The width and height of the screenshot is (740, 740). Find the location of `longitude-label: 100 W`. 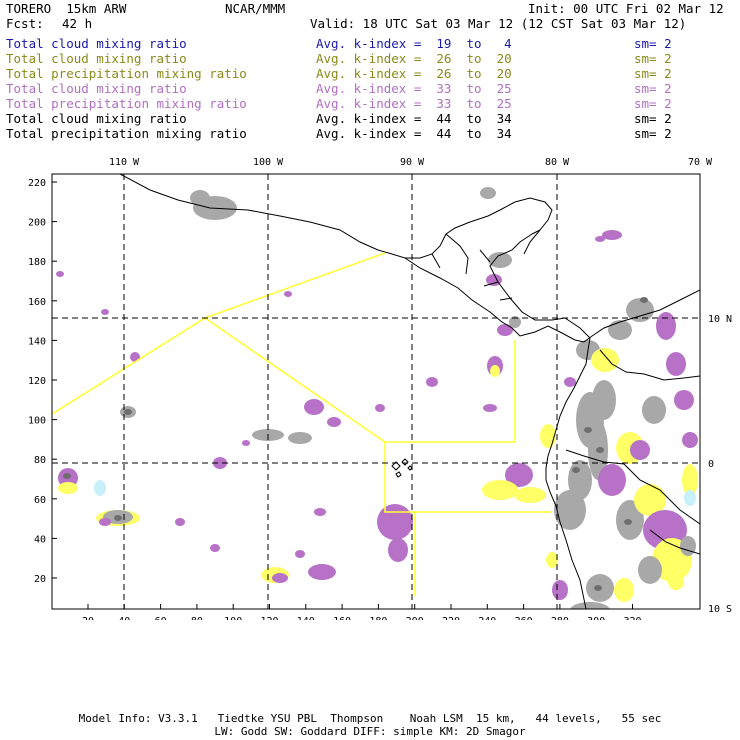

longitude-label: 100 W is located at coordinates (268, 162).